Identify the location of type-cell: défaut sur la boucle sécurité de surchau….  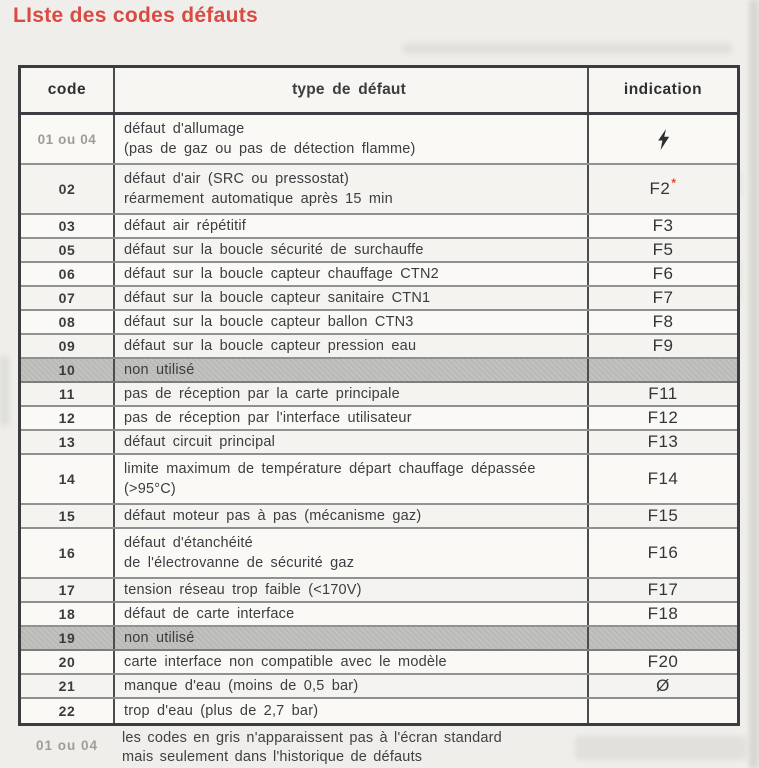
(352, 250).